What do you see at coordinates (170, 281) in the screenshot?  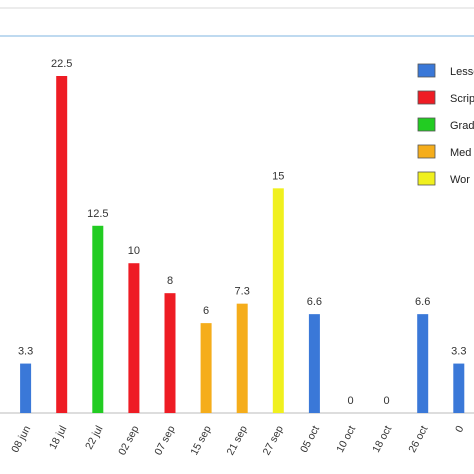 I see `value-label-5: 8` at bounding box center [170, 281].